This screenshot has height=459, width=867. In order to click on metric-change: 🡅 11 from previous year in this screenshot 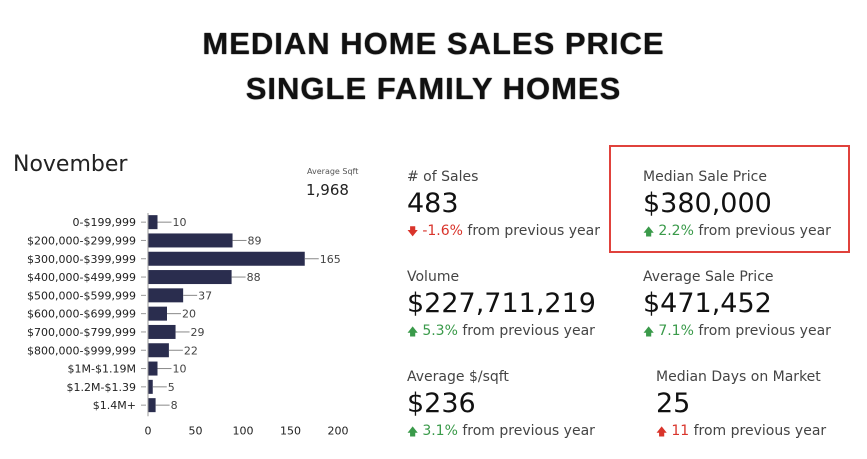, I will do `click(741, 431)`.